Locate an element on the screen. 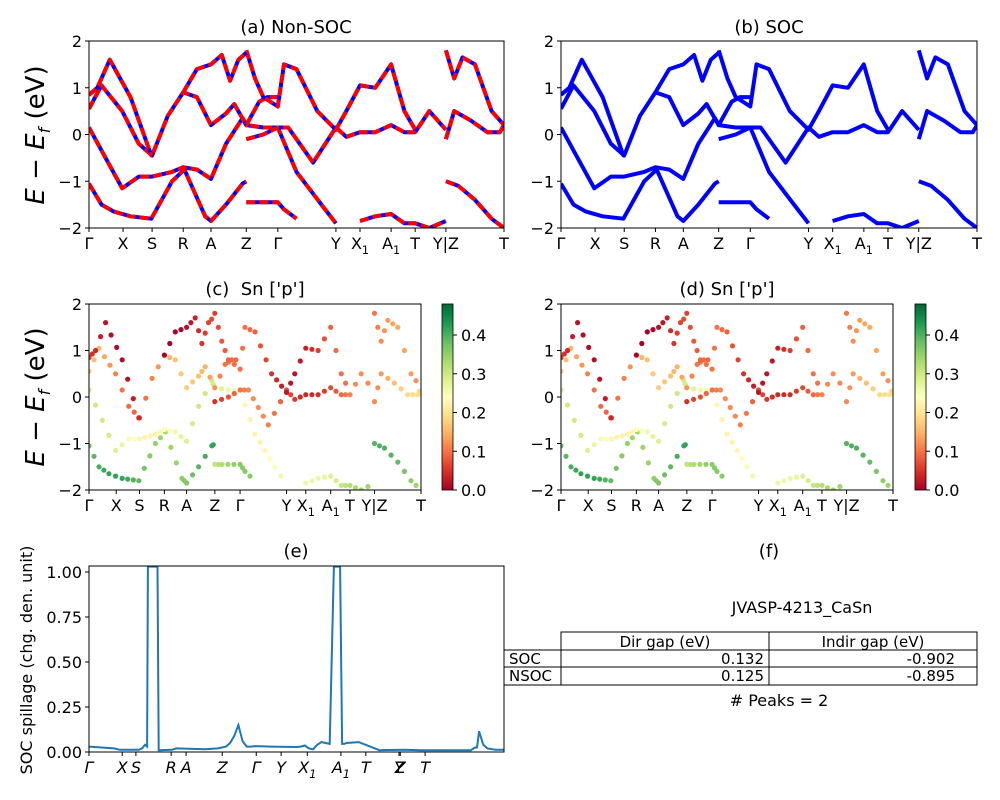  table-row: NSOC 0.125 -0.895 is located at coordinates (740, 676).